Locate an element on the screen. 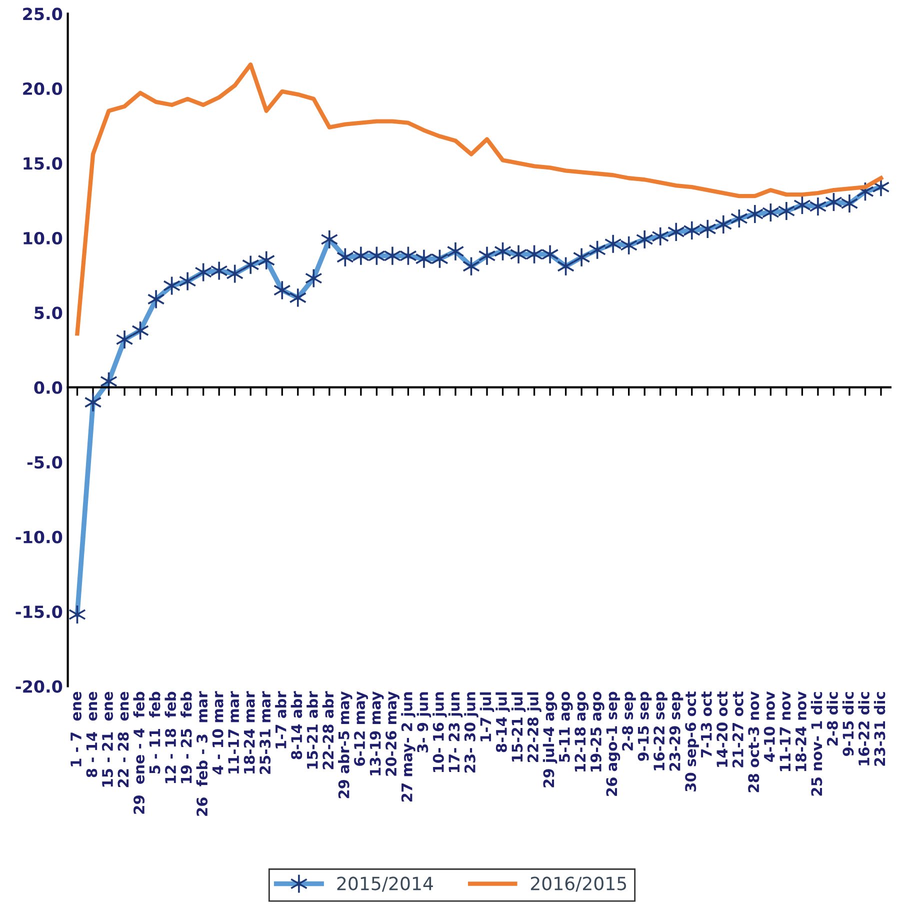 The height and width of the screenshot is (915, 904). x-tick-label: 15 - 21 ene is located at coordinates (108, 739).